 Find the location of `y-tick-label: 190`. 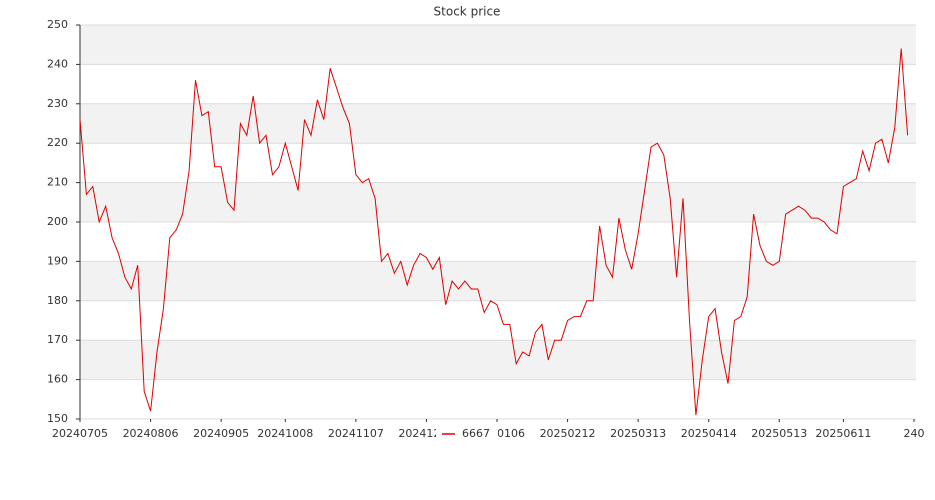

y-tick-label: 190 is located at coordinates (57, 260).